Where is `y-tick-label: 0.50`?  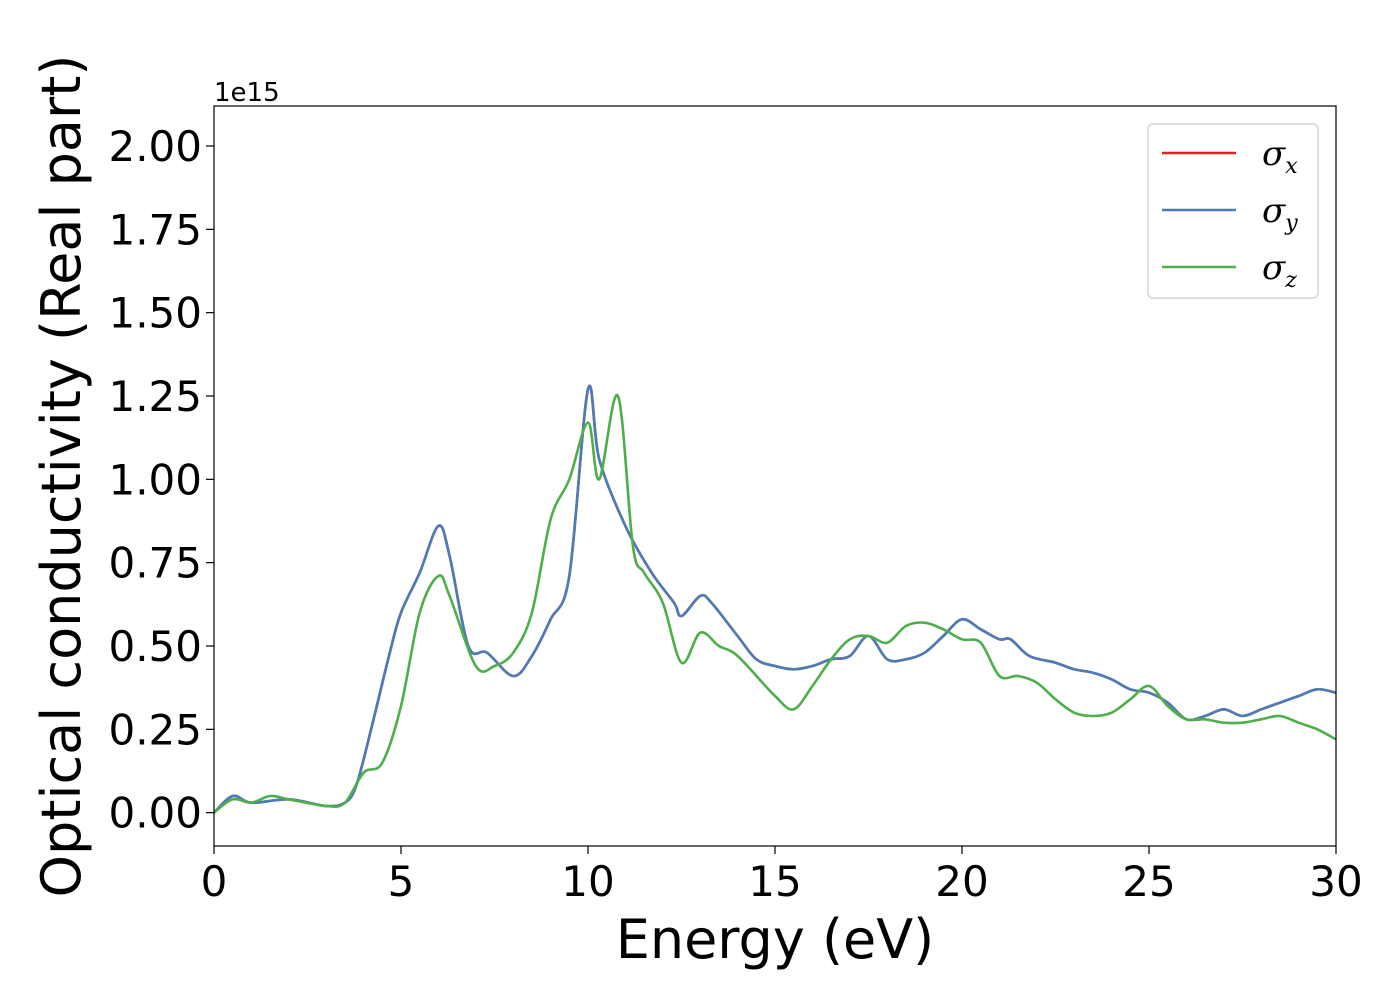
y-tick-label: 0.50 is located at coordinates (155, 646).